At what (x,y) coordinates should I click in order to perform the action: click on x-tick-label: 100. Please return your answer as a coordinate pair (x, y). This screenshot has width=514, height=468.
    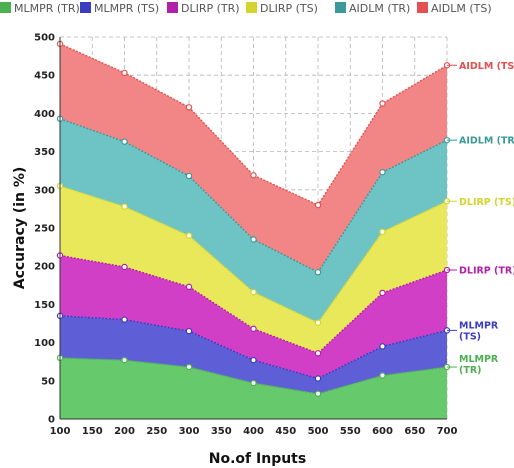
    Looking at the image, I should click on (60, 431).